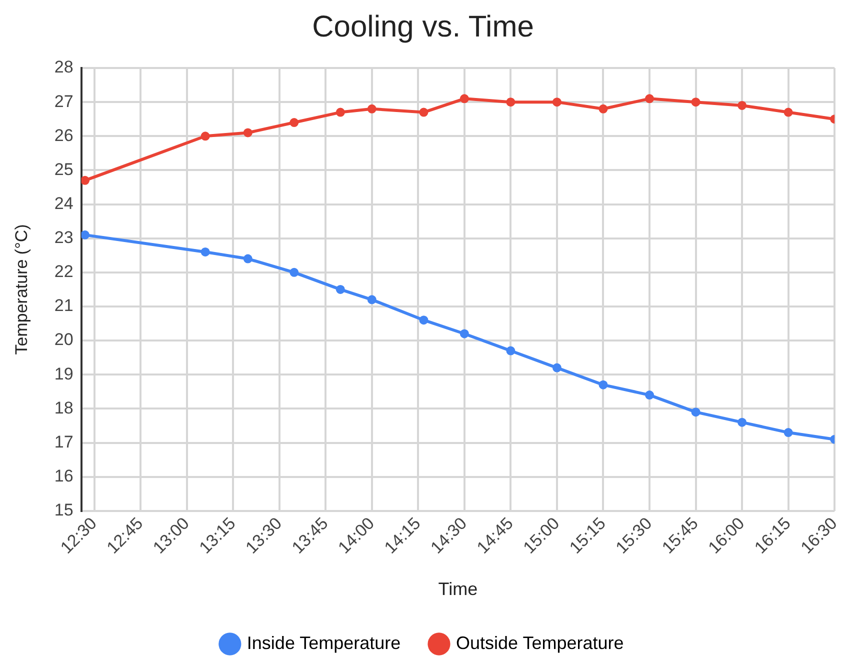 The image size is (852, 671). I want to click on legend-label: Inside Temperature, so click(323, 642).